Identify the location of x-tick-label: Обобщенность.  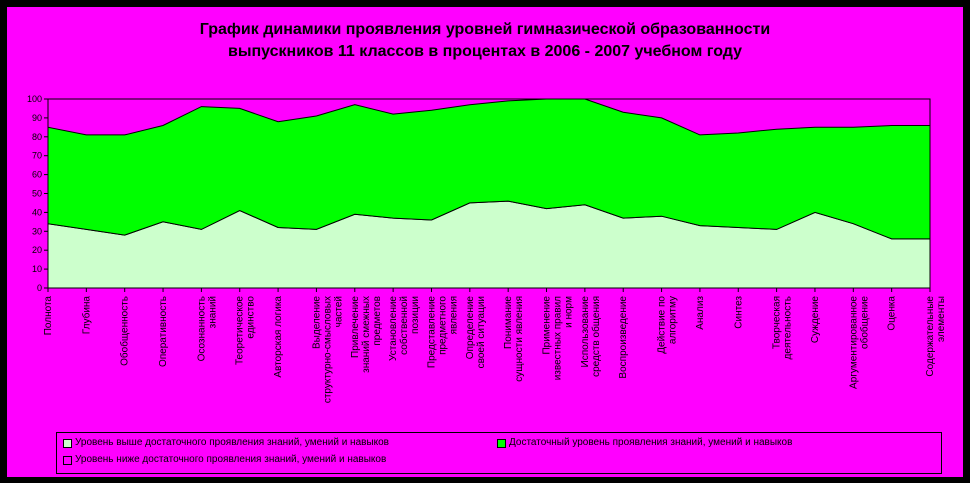
(125, 331).